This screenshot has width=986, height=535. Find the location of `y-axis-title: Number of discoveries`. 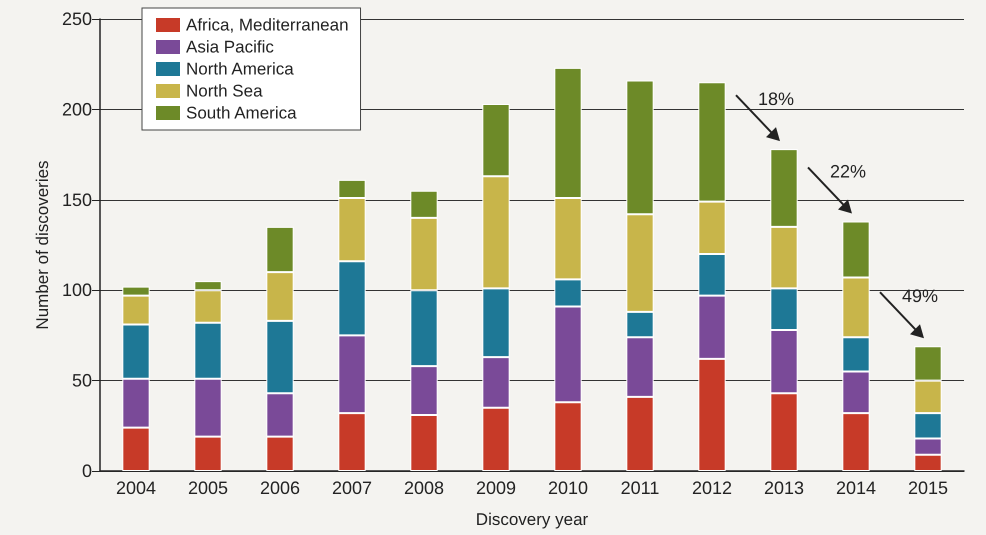

y-axis-title: Number of discoveries is located at coordinates (42, 245).